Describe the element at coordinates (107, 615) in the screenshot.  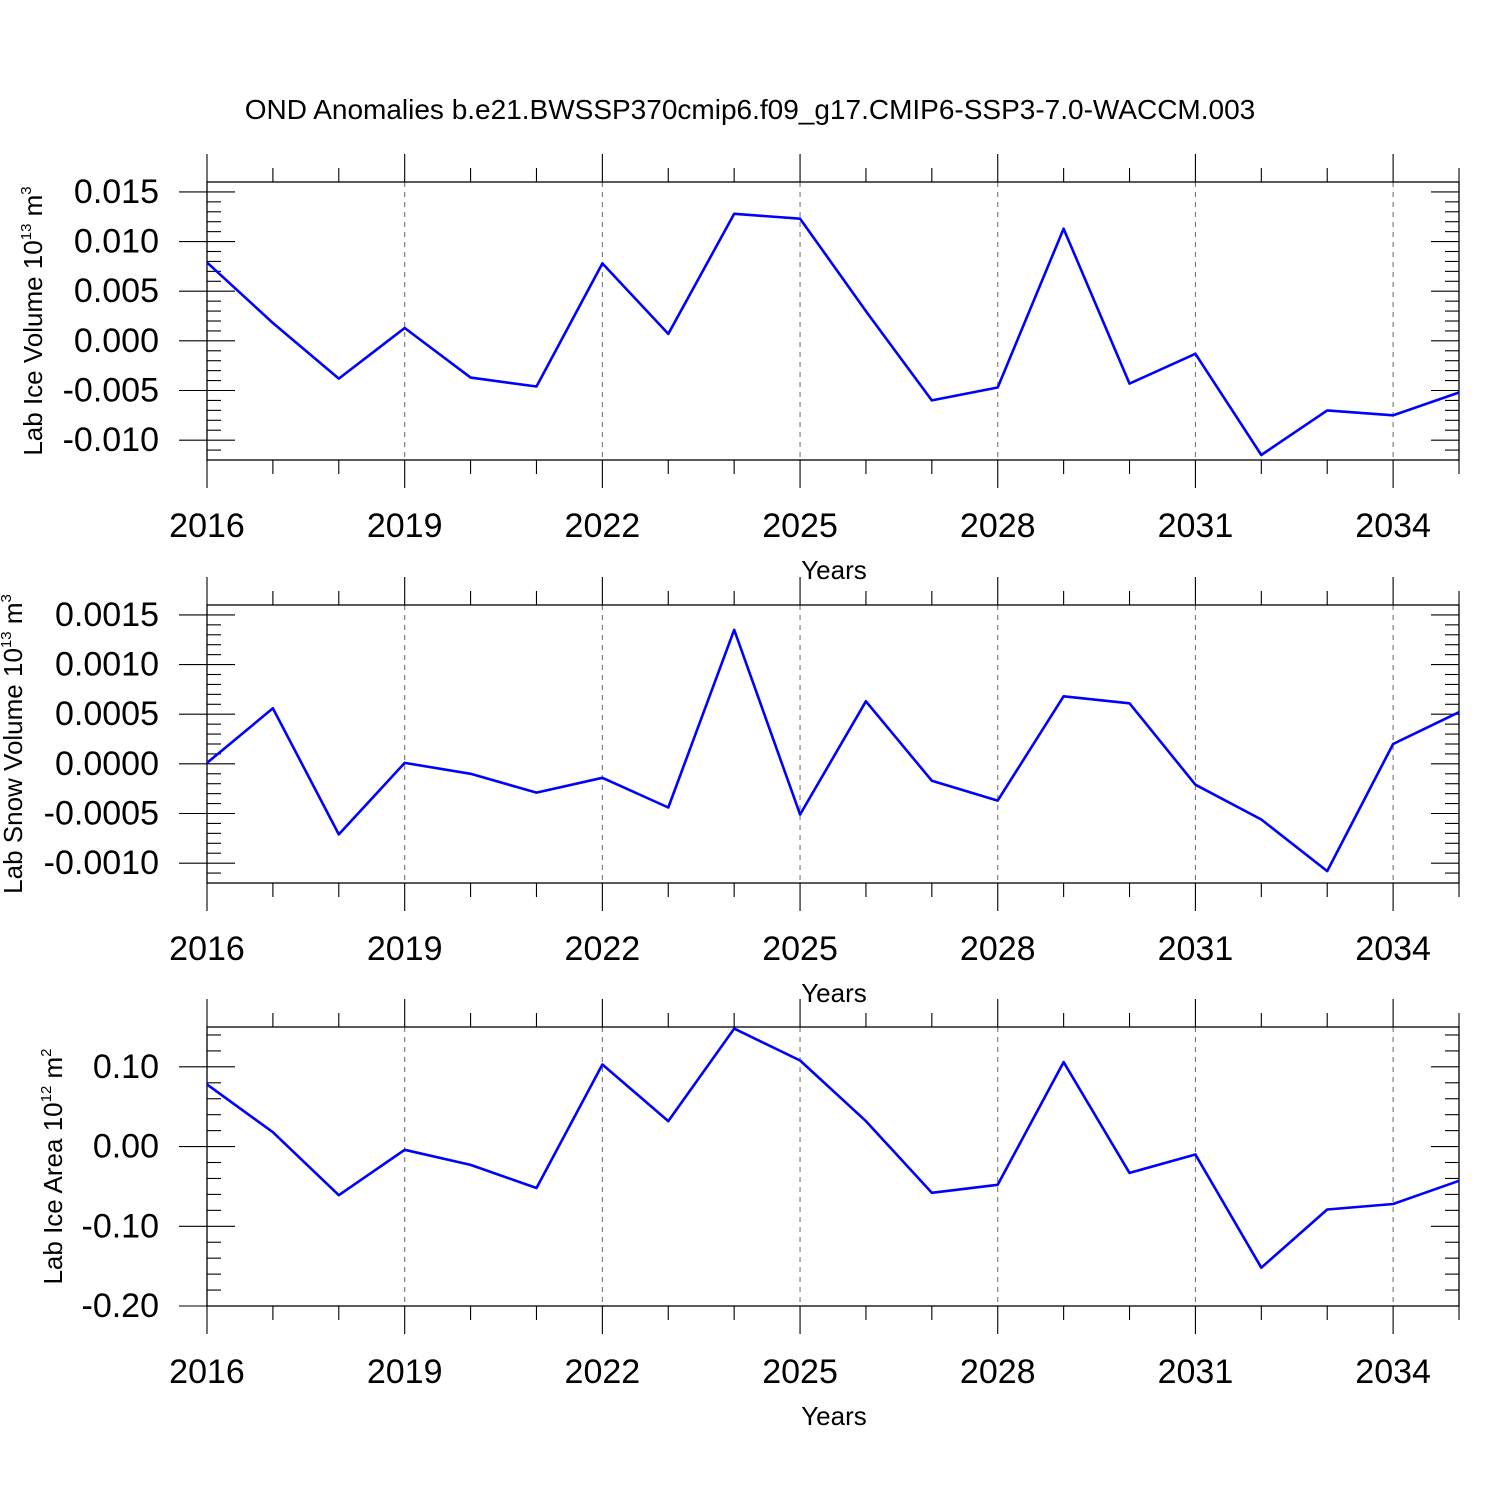
I see `y-tick-label: 0.0015` at that location.